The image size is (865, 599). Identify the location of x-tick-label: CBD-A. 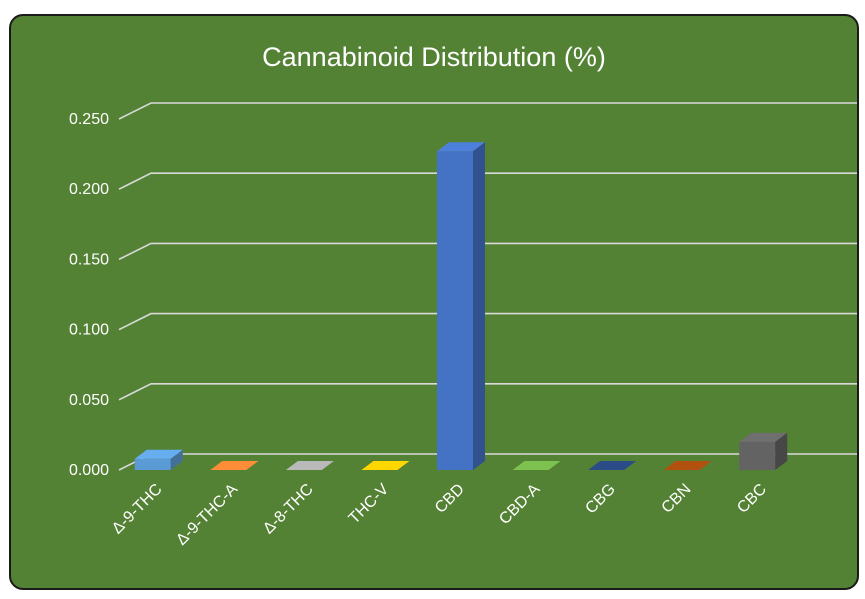
(519, 504).